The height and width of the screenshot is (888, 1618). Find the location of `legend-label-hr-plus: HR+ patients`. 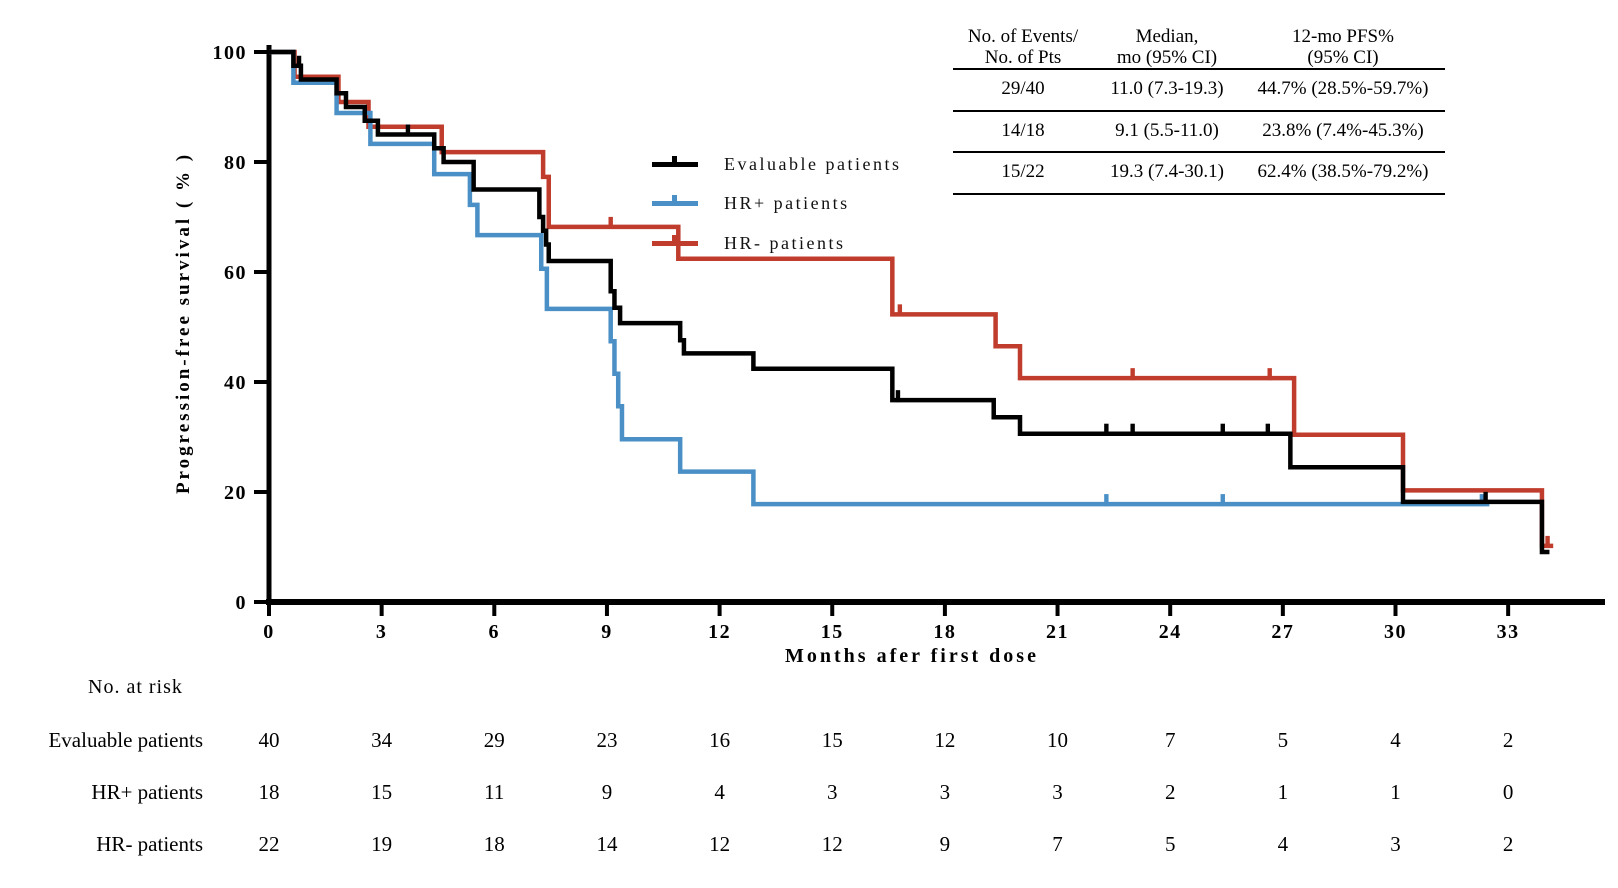

legend-label-hr-plus: HR+ patients is located at coordinates (787, 202).